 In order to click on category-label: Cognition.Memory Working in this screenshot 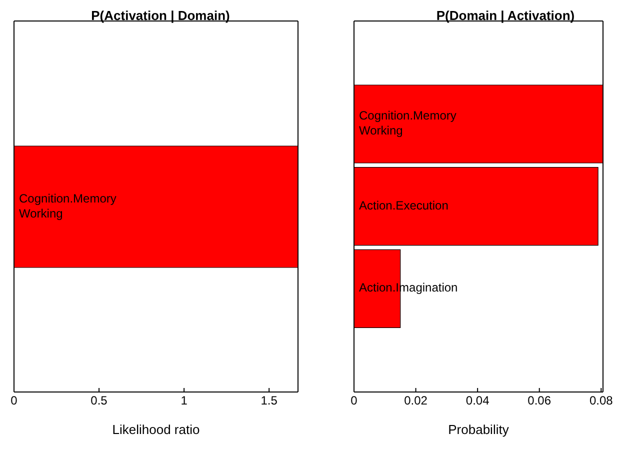, I will do `click(407, 123)`.